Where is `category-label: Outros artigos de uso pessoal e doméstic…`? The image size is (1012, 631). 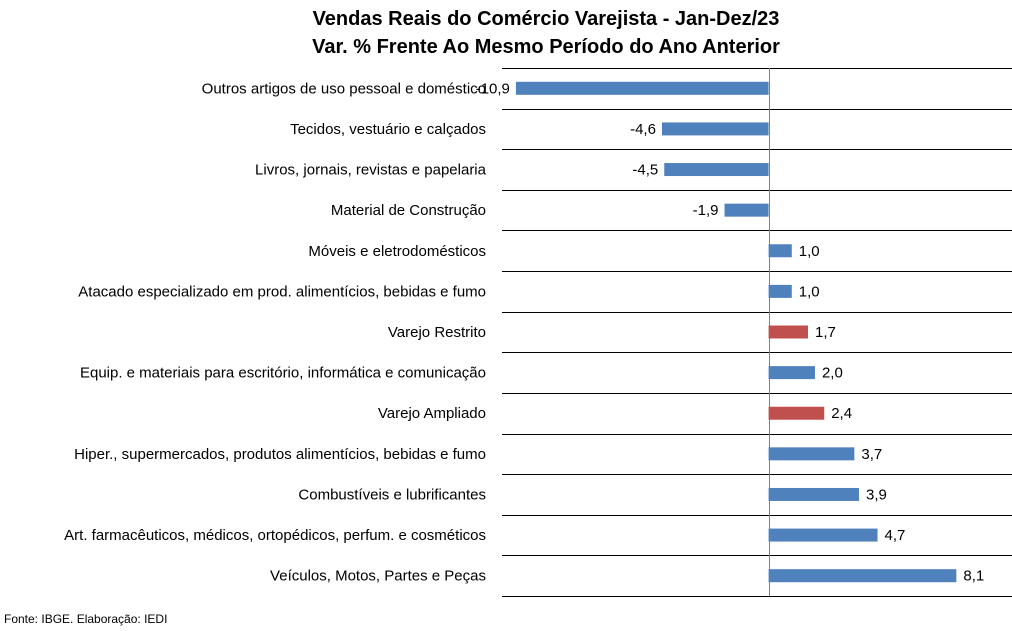 category-label: Outros artigos de uso pessoal e doméstic… is located at coordinates (344, 88).